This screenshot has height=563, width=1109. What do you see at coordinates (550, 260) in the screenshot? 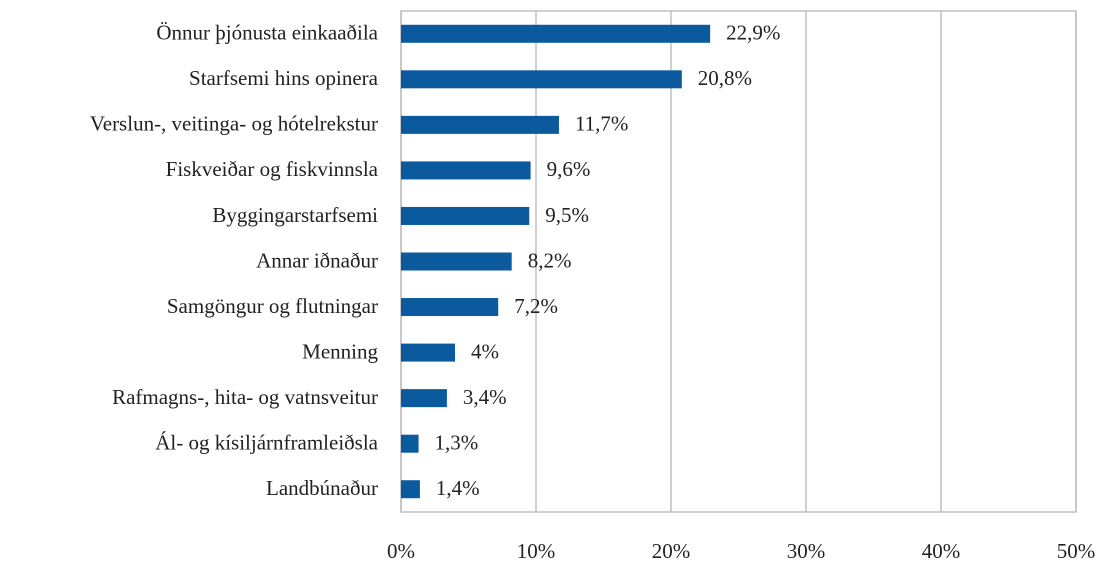
I see `value-label: 8,2%` at bounding box center [550, 260].